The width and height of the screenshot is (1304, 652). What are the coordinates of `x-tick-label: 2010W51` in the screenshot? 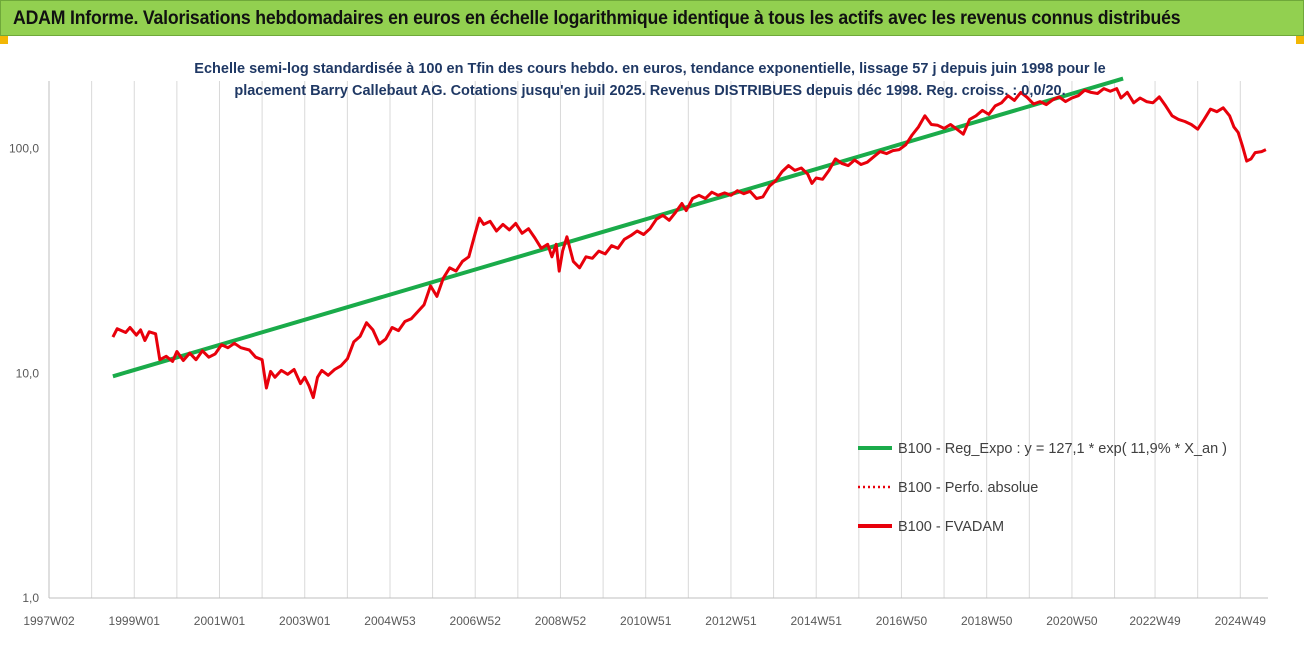 It's located at (646, 621).